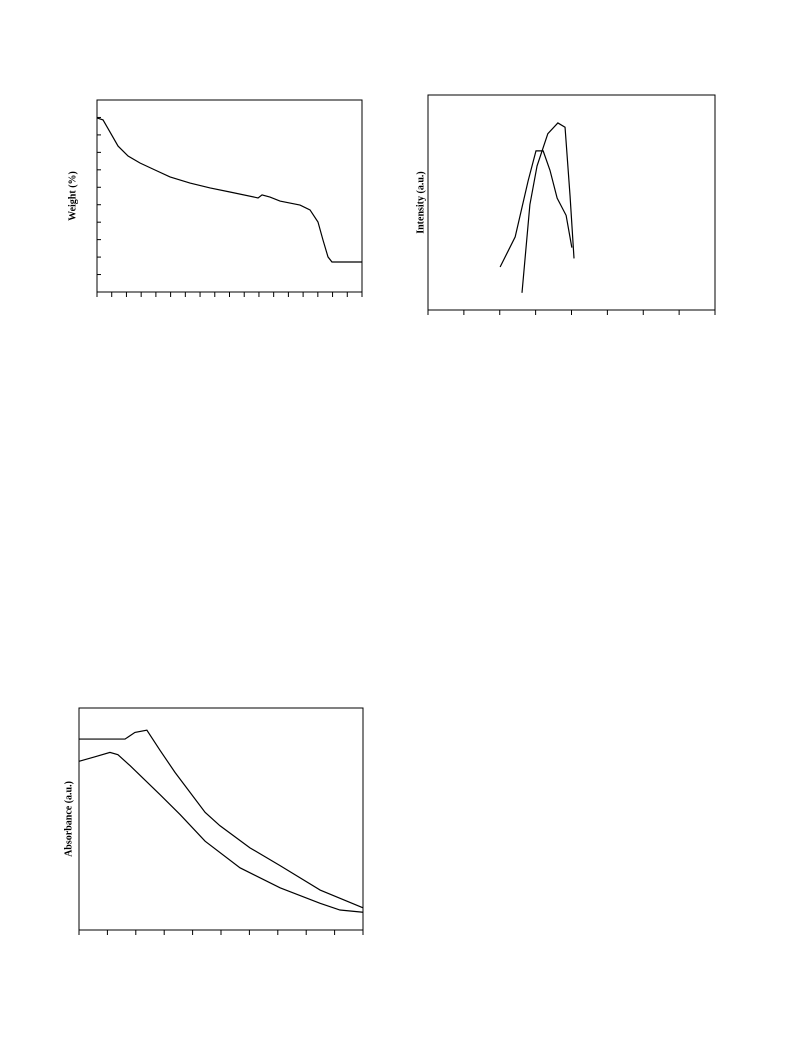 The width and height of the screenshot is (793, 1059). I want to click on y-axis-label: Intensity (a.u.), so click(420, 202).